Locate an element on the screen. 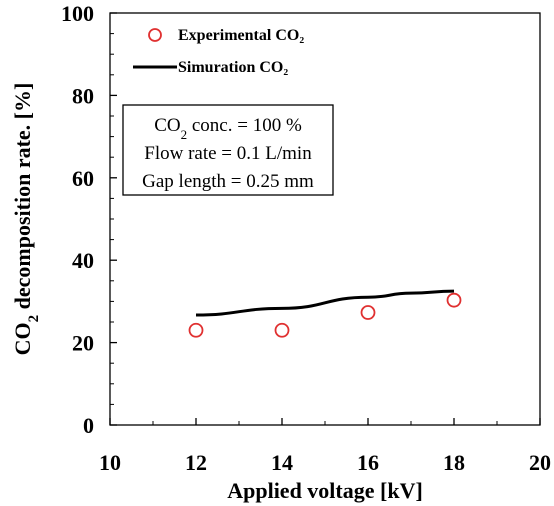 The height and width of the screenshot is (506, 554). y-tick-label-40: 40 is located at coordinates (83, 260).